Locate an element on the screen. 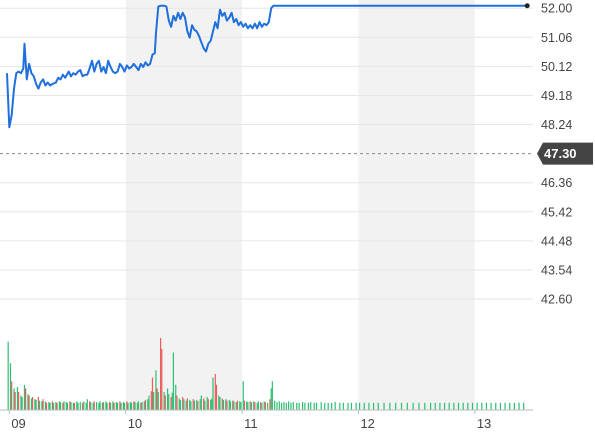 The width and height of the screenshot is (595, 444). y-tick-label: 49.18 is located at coordinates (556, 96).